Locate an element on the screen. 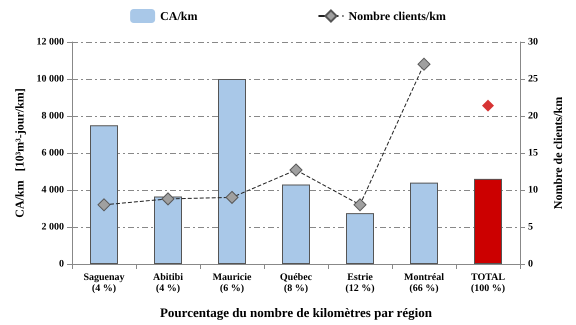 The width and height of the screenshot is (576, 325). y-tick-label: 4 000 is located at coordinates (53, 190).